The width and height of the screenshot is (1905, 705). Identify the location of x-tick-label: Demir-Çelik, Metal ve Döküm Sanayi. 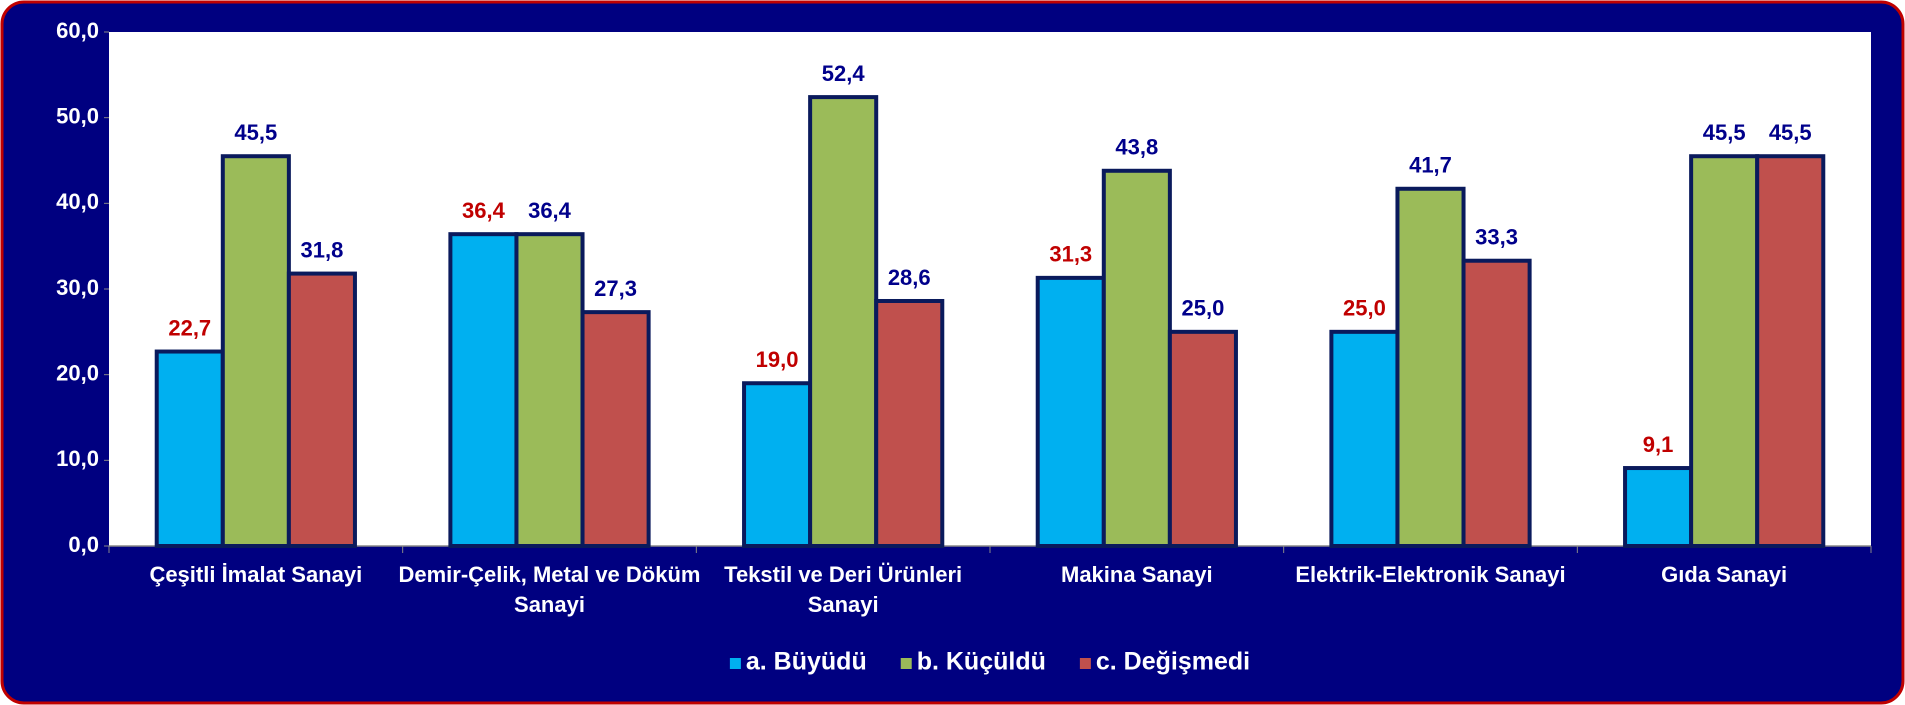
(549, 589).